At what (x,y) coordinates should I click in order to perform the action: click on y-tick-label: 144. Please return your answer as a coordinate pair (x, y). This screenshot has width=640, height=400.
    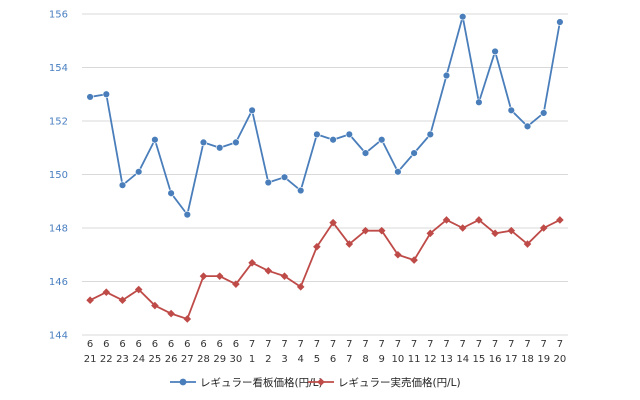
    Looking at the image, I should click on (58, 336).